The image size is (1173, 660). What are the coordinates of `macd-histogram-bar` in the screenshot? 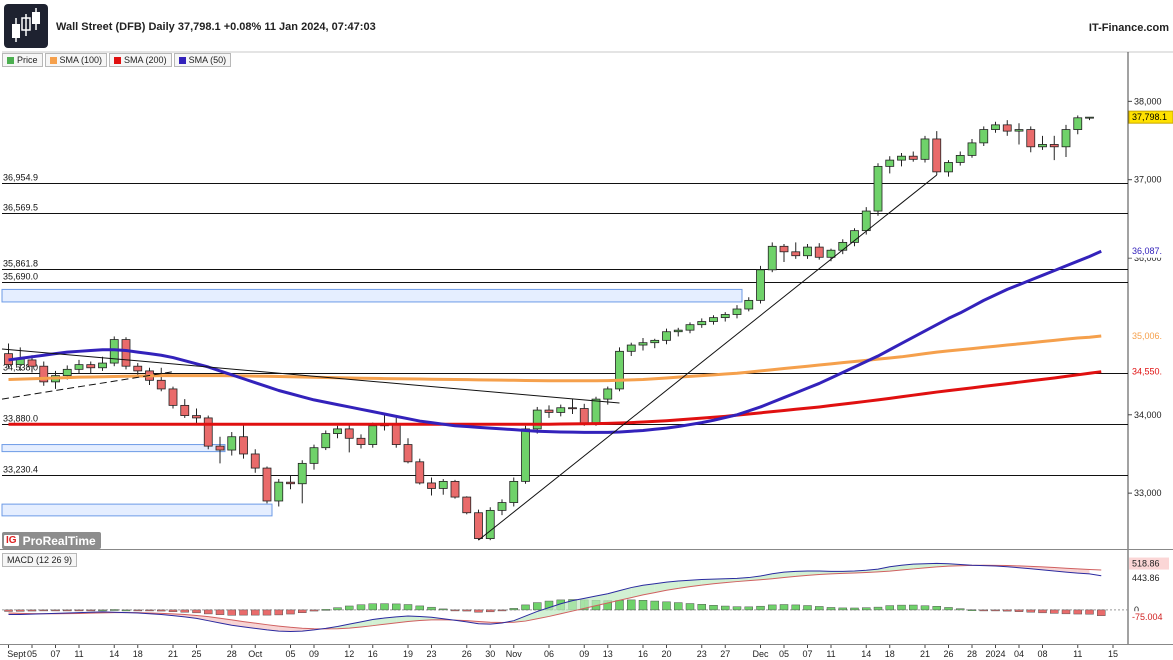 It's located at (161, 610).